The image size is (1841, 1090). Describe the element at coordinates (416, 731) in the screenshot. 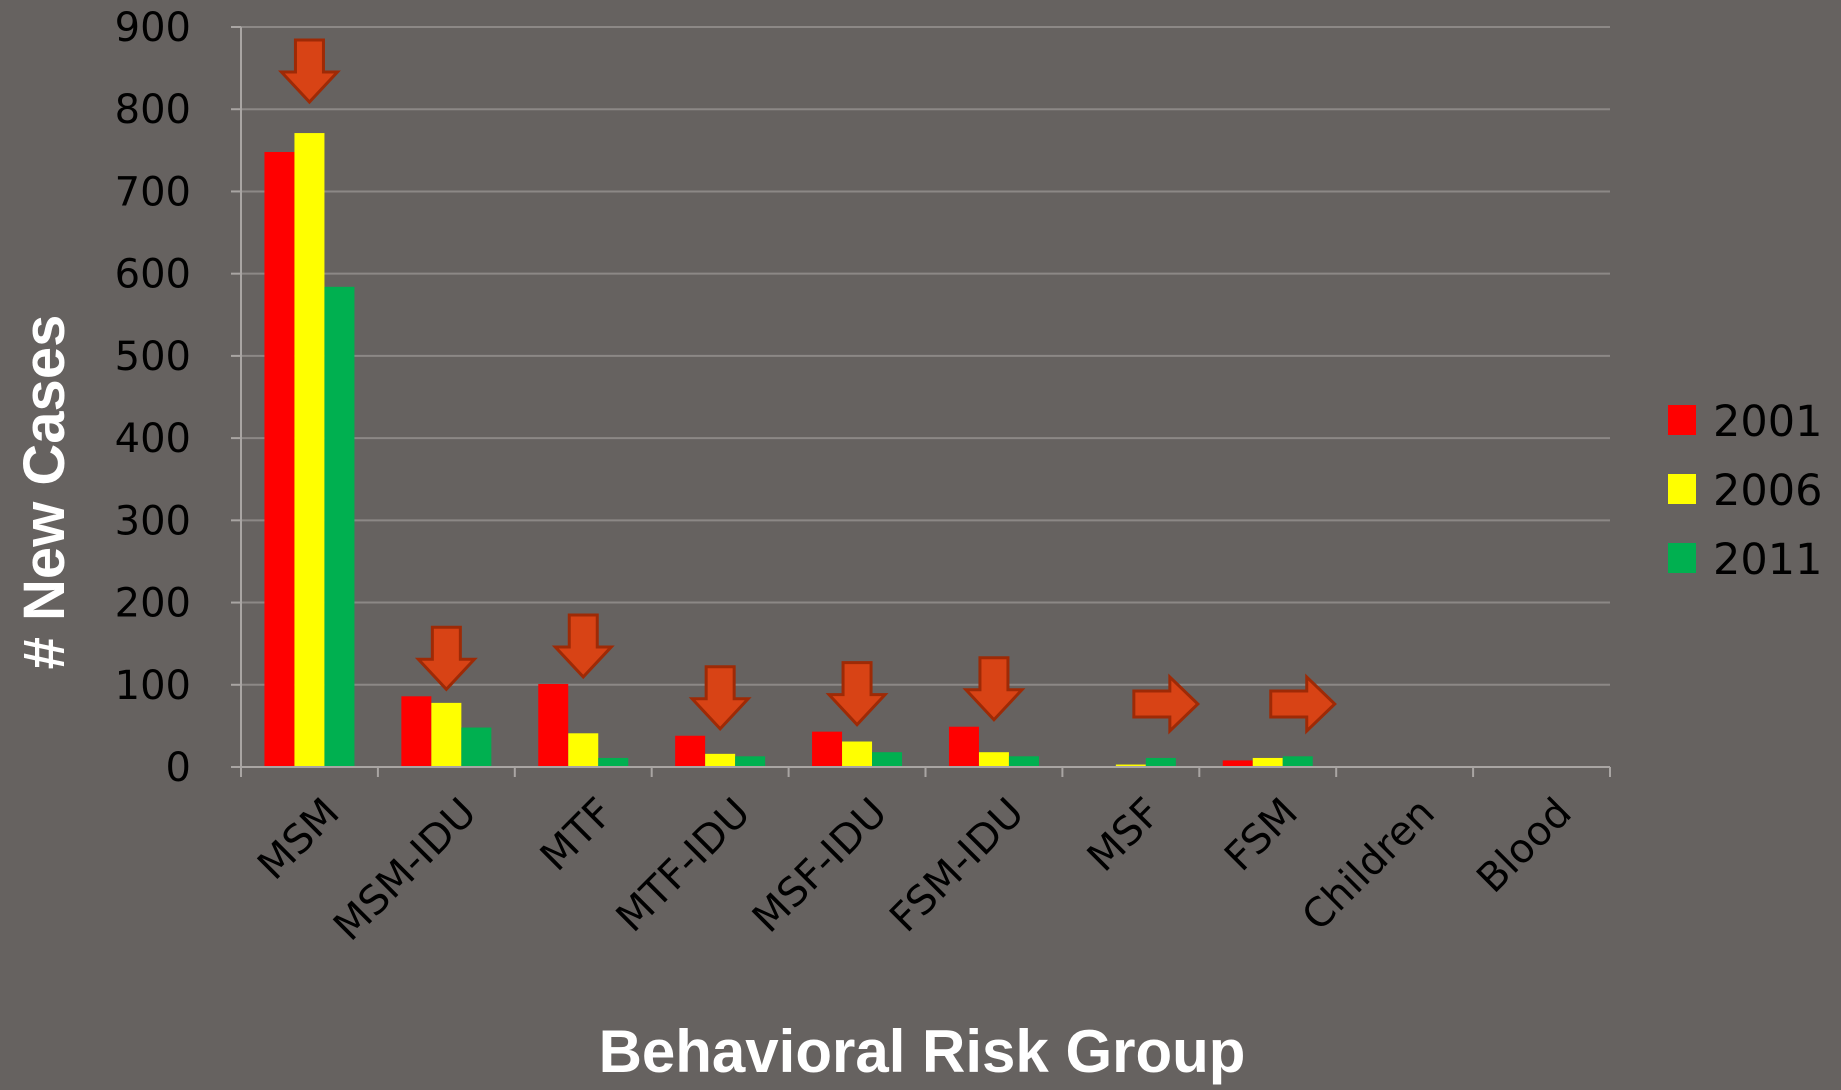

I see `bar-2001-MSM-IDU` at that location.